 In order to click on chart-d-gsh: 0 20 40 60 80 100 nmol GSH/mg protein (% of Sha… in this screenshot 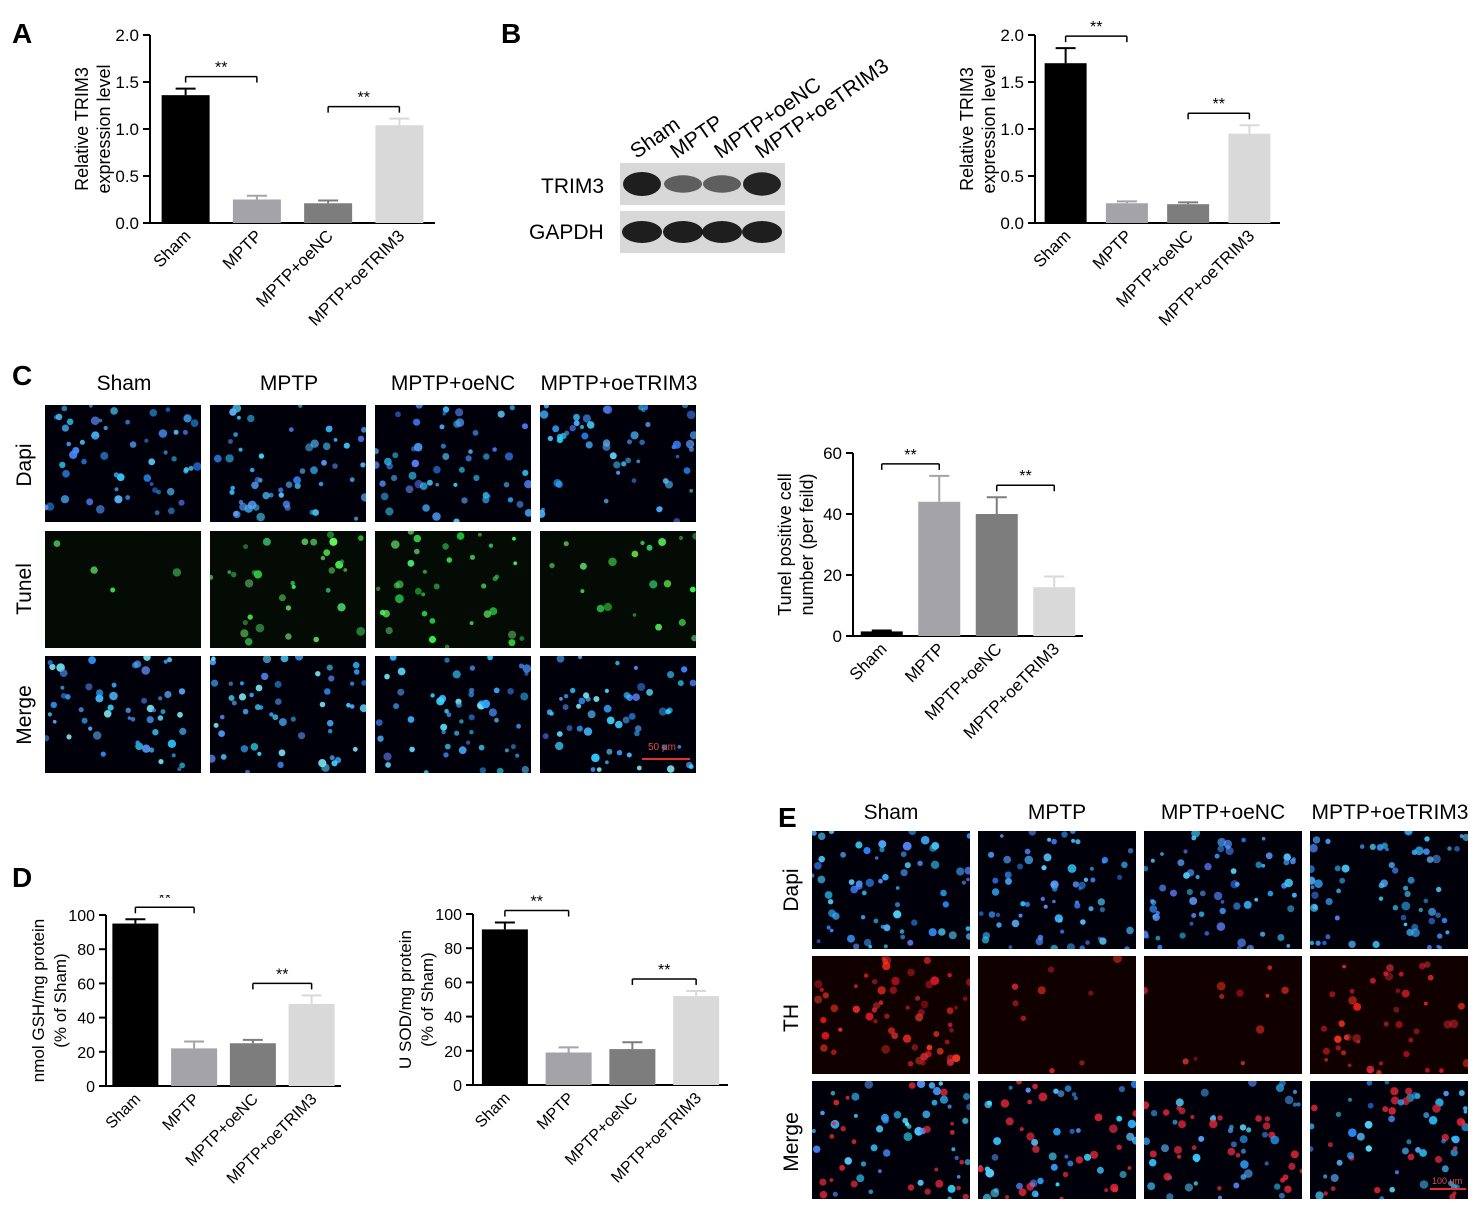, I will do `click(185, 1041)`.